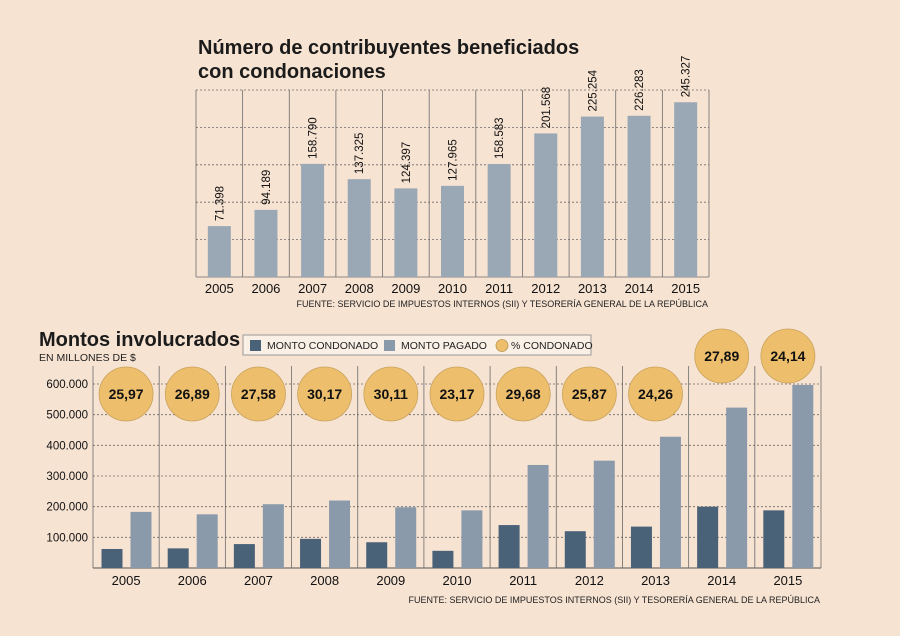 The height and width of the screenshot is (636, 900). What do you see at coordinates (721, 356) in the screenshot?
I see `pct-label-2014: 27,89` at bounding box center [721, 356].